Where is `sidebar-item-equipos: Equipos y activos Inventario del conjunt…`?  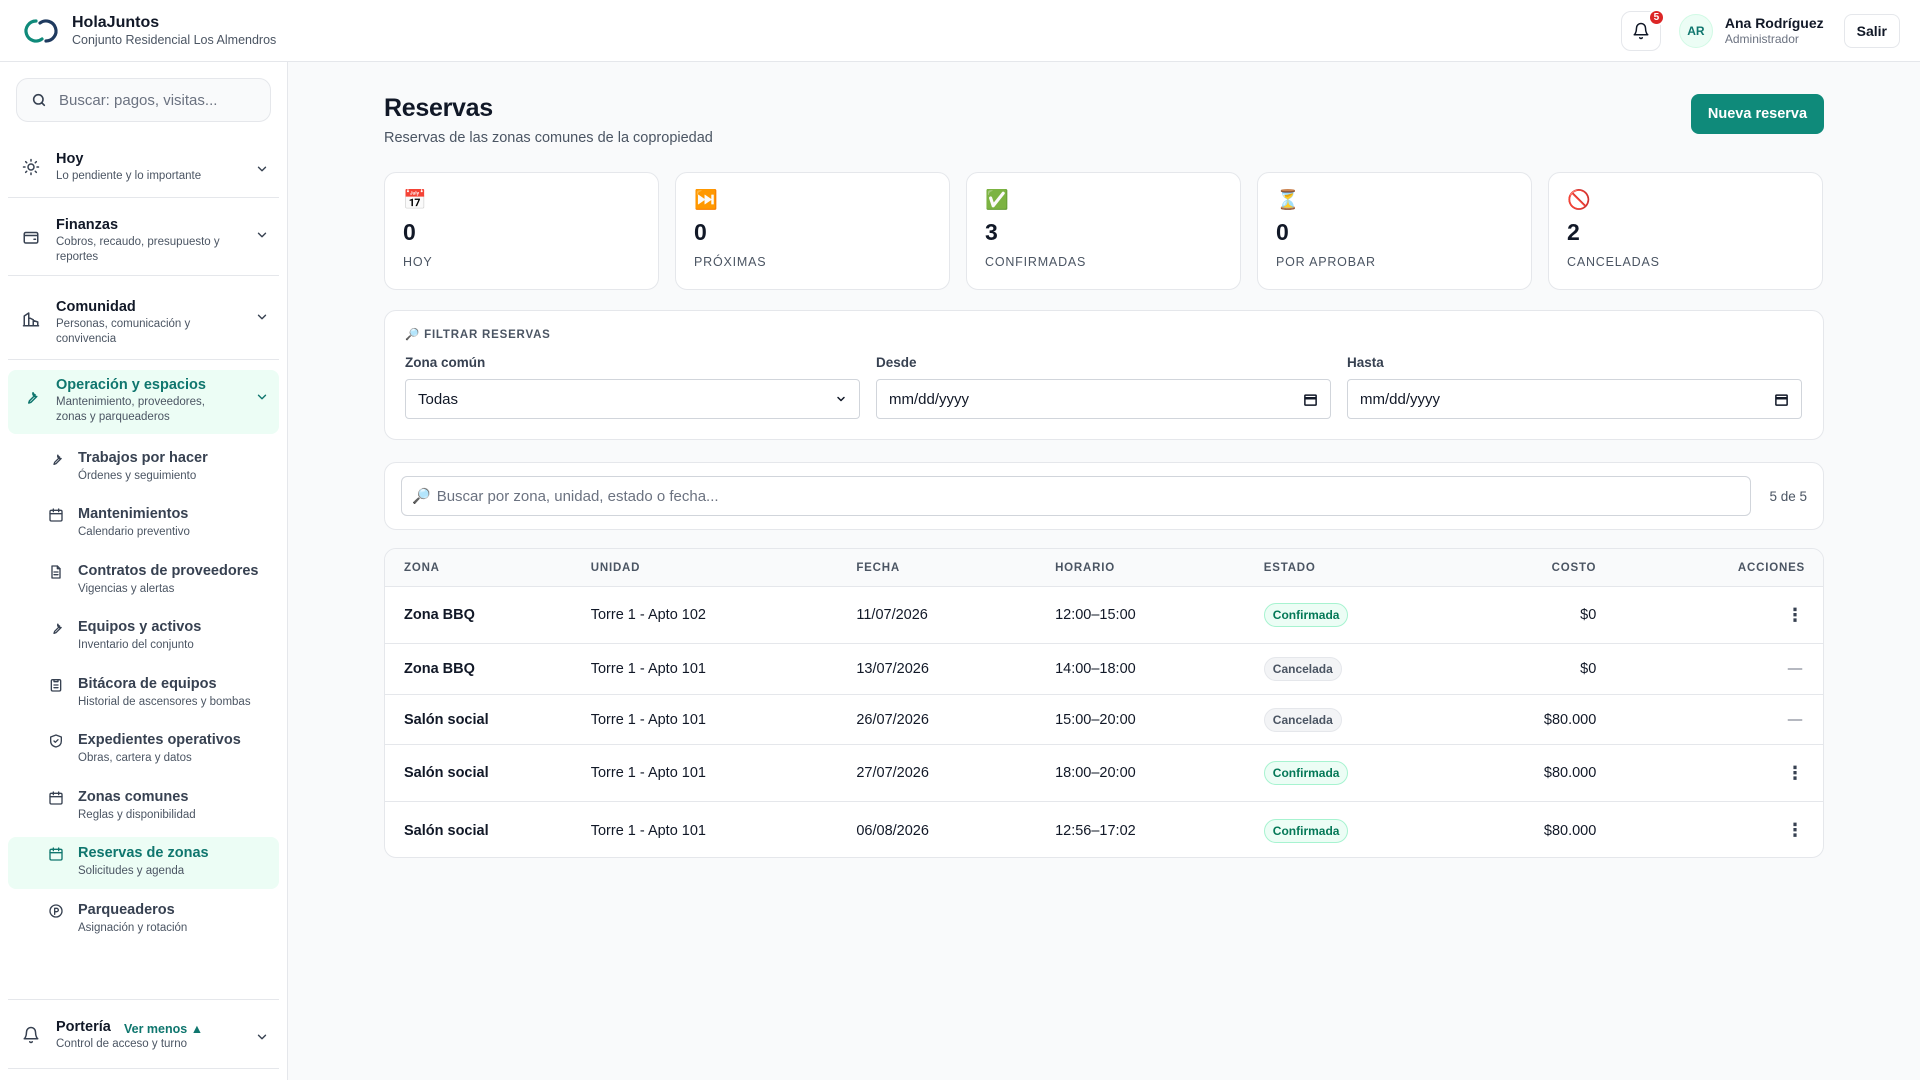
sidebar-item-equipos: Equipos y activos Inventario del conjunt… is located at coordinates (143, 637).